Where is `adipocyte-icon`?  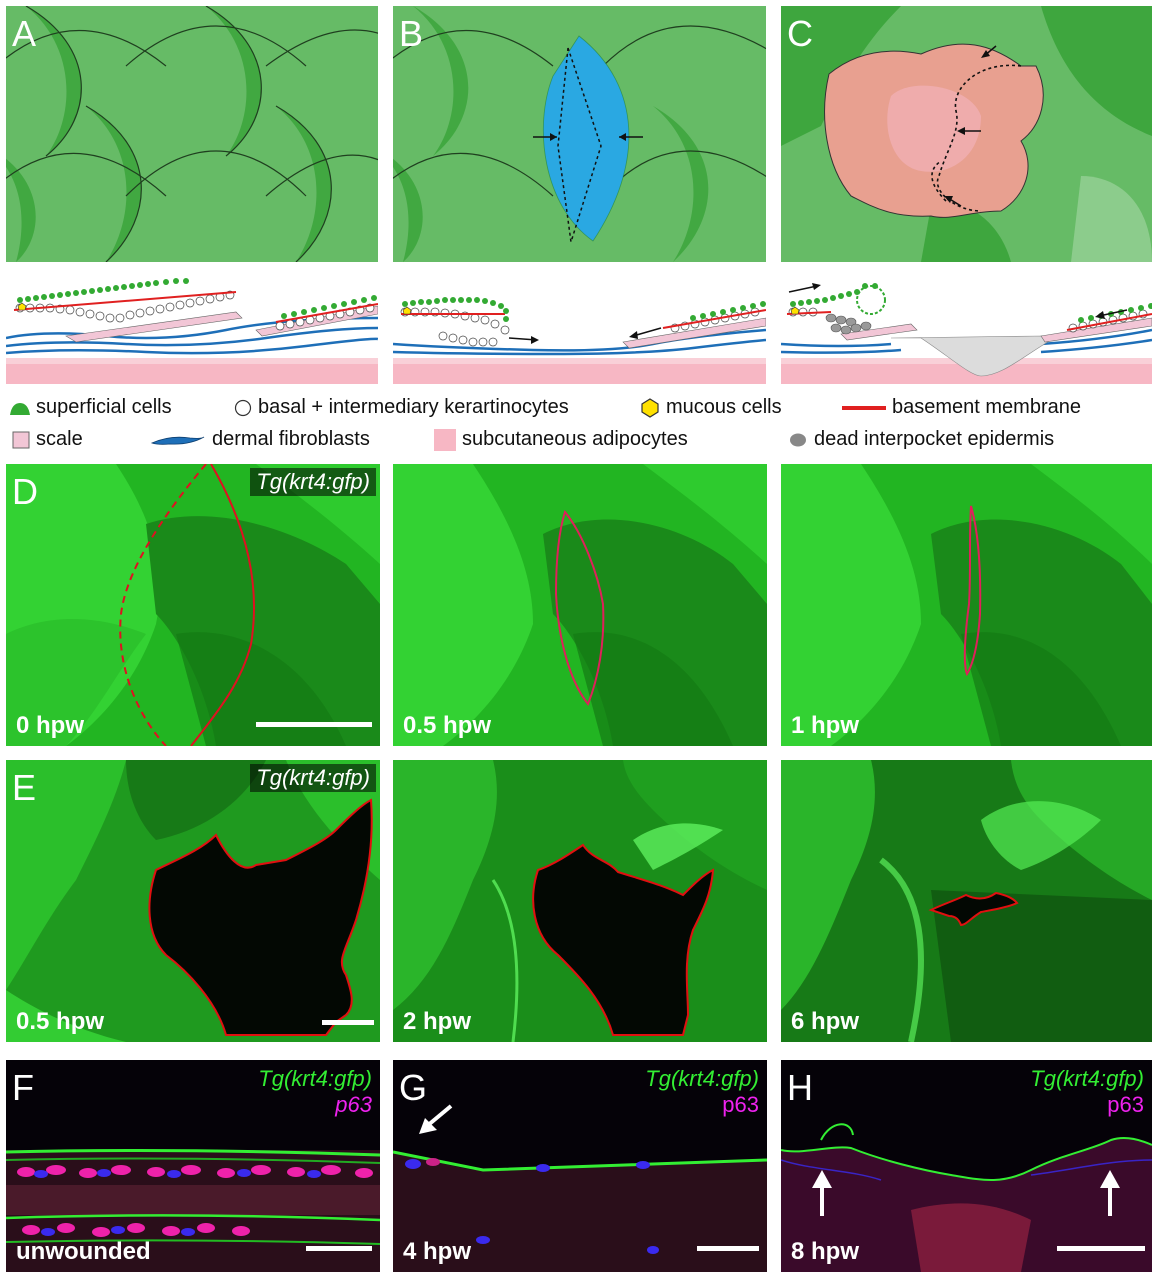
adipocyte-icon is located at coordinates (445, 439).